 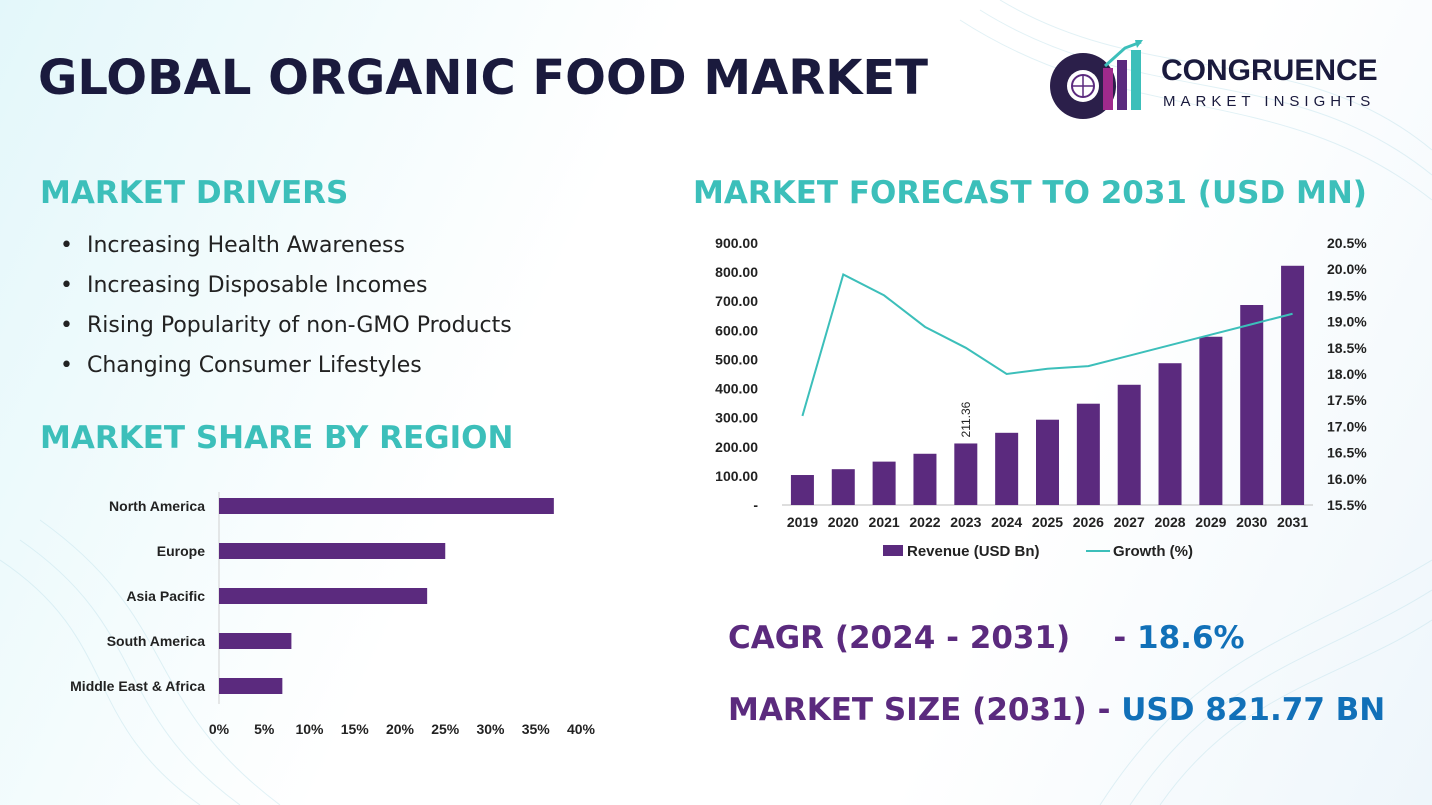 What do you see at coordinates (1191, 638) in the screenshot?
I see `cagr-value: 18.6%` at bounding box center [1191, 638].